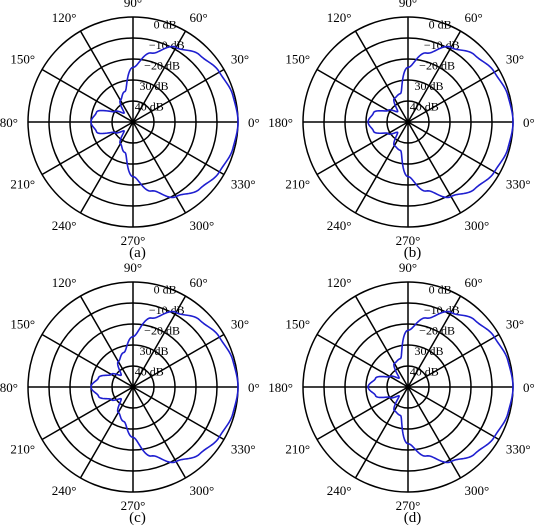 The height and width of the screenshot is (530, 550). Describe the element at coordinates (254, 122) in the screenshot. I see `angle-tick-label-0-a: 0°` at that location.